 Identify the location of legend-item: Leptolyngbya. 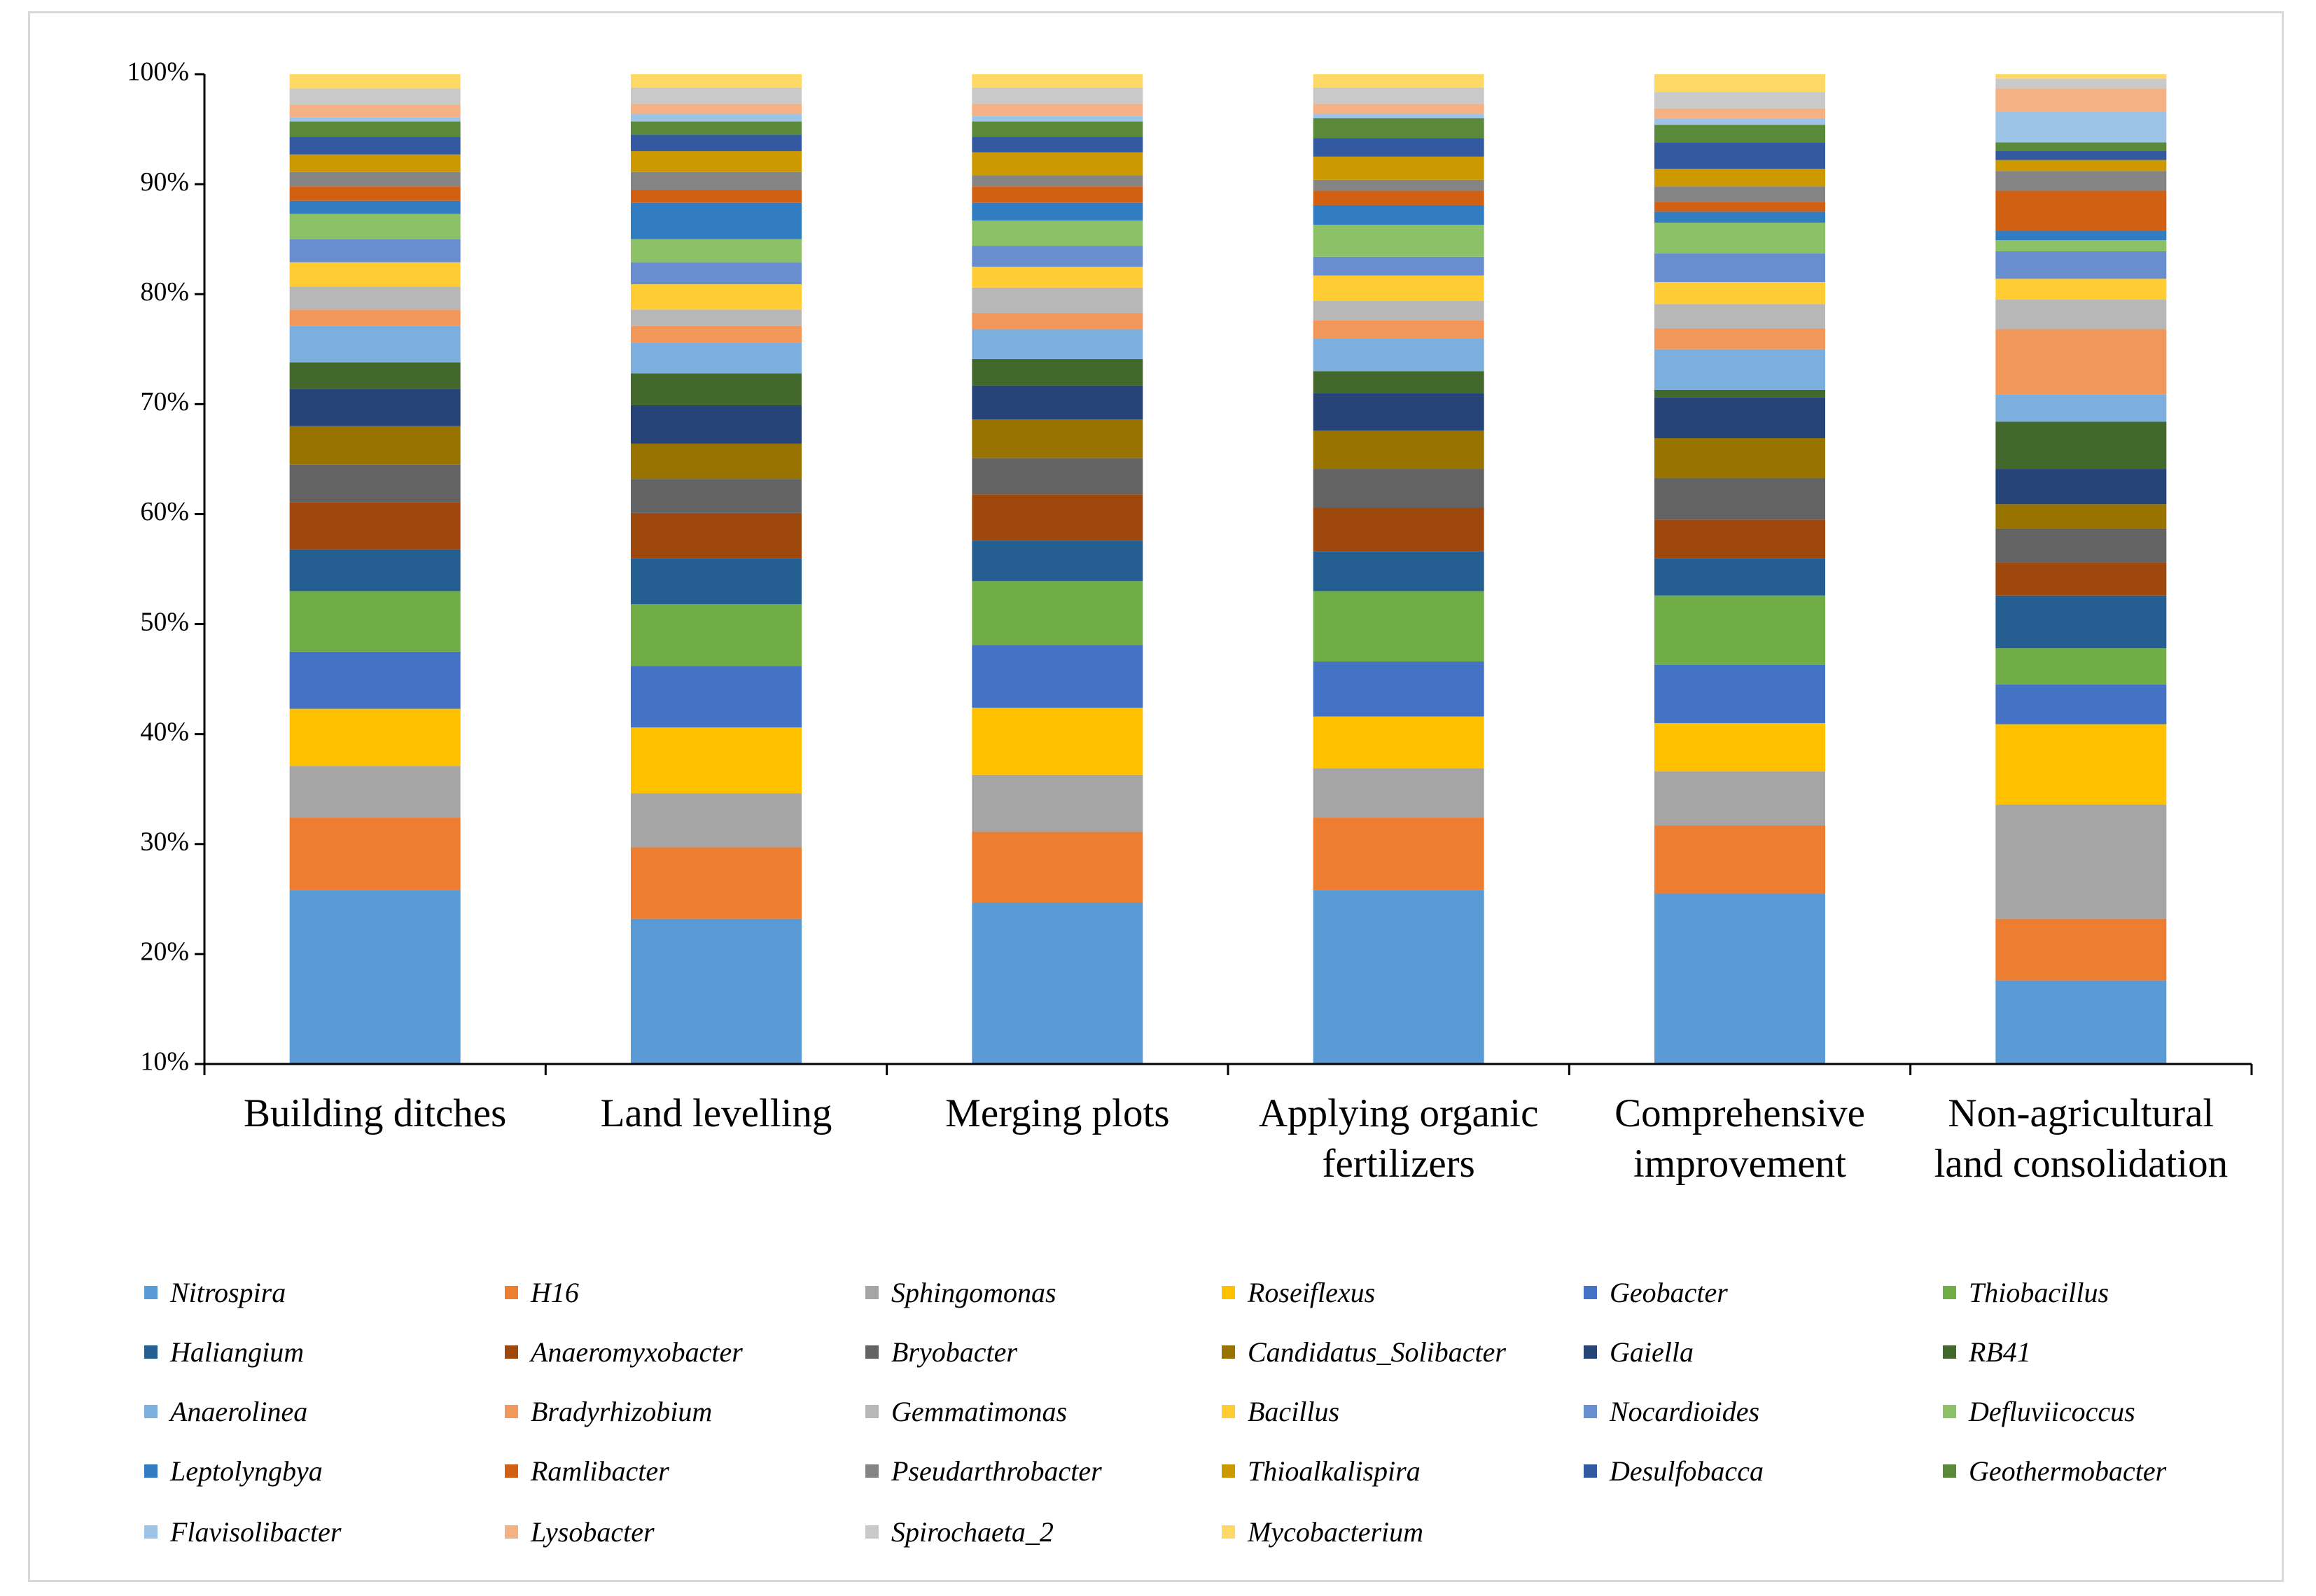
(233, 1471).